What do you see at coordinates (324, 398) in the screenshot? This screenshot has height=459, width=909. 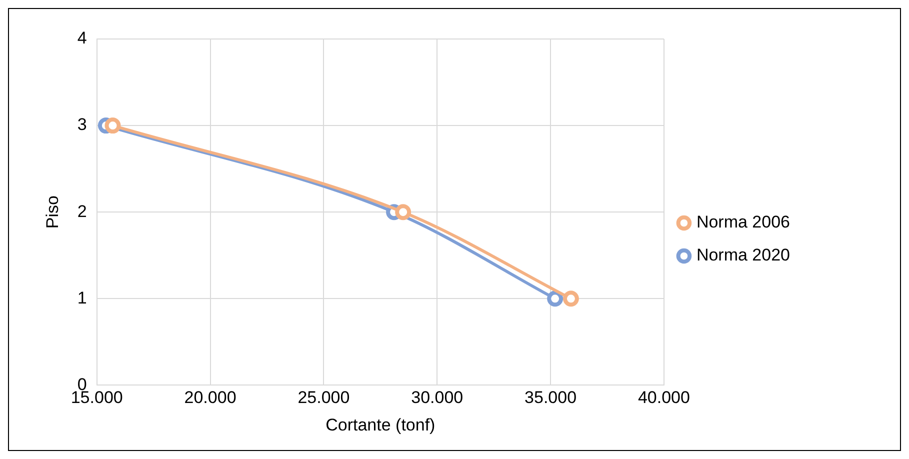 I see `x-tick-label: 25.000` at bounding box center [324, 398].